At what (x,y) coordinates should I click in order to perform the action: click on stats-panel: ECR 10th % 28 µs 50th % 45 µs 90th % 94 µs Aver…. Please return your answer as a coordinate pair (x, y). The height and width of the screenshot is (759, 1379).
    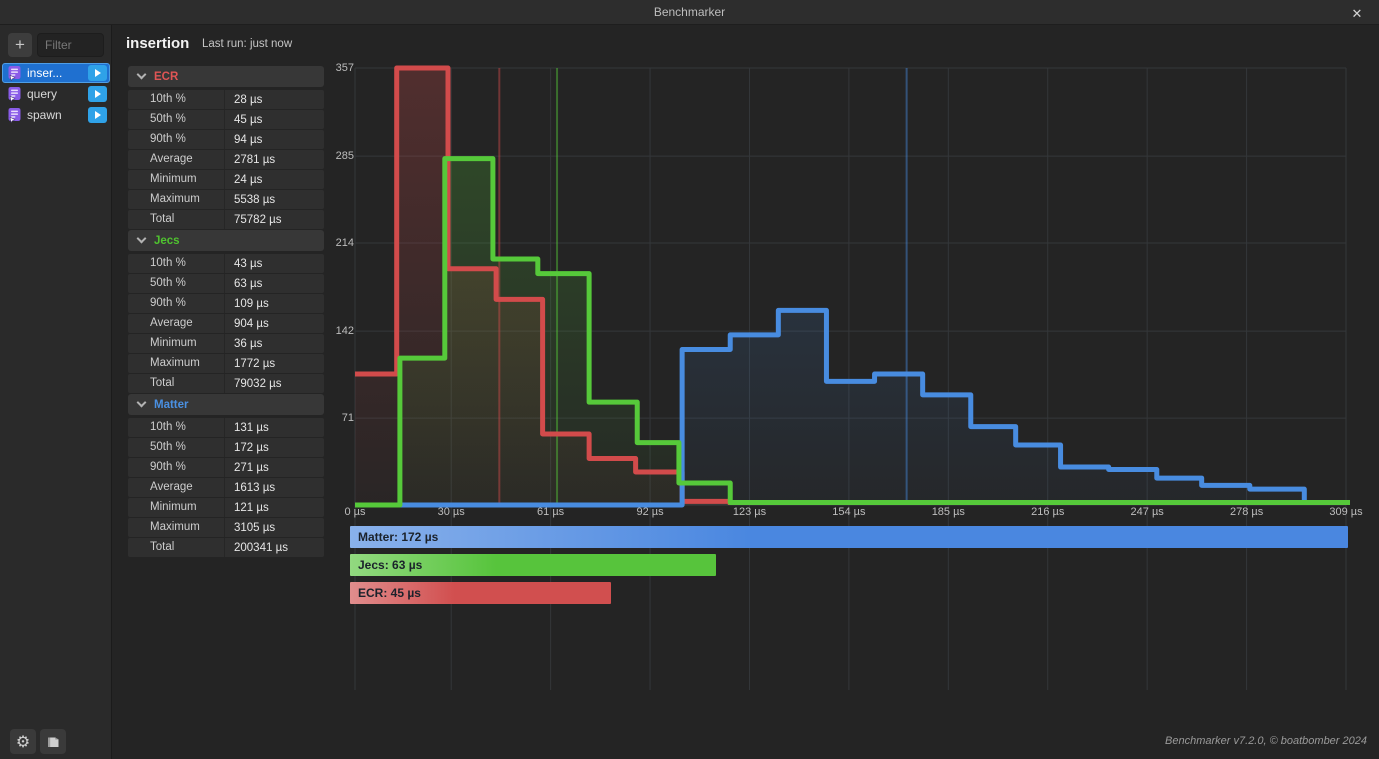
    Looking at the image, I should click on (226, 312).